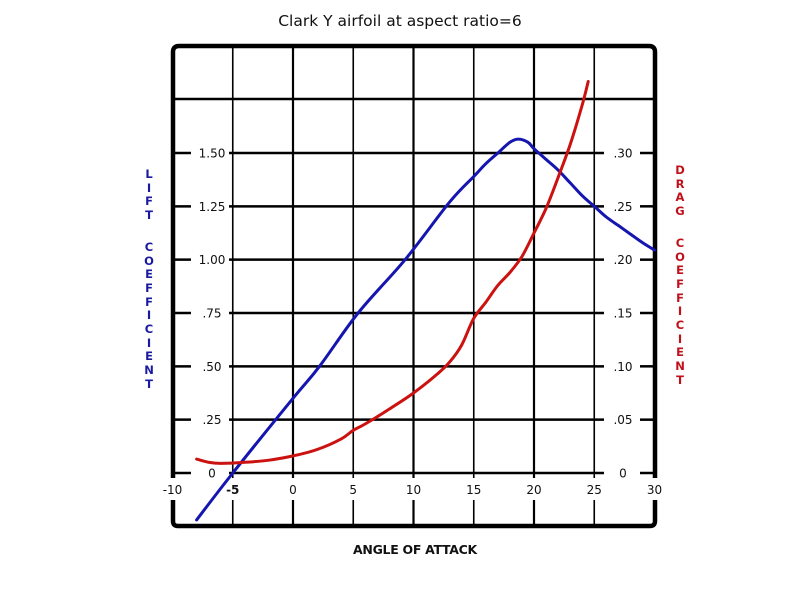 This screenshot has width=800, height=600. What do you see at coordinates (680, 197) in the screenshot?
I see `axis-label-letter: A` at bounding box center [680, 197].